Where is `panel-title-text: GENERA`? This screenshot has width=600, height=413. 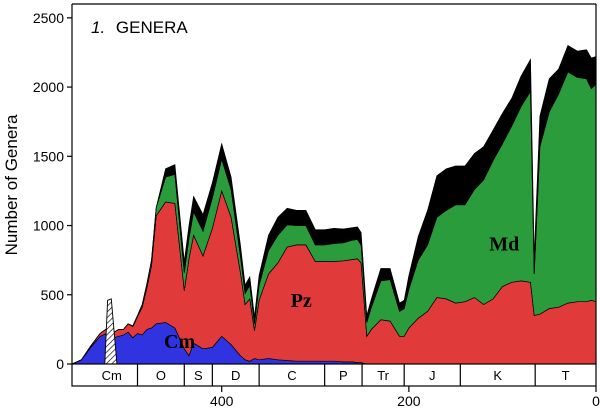 panel-title-text: GENERA is located at coordinates (152, 27).